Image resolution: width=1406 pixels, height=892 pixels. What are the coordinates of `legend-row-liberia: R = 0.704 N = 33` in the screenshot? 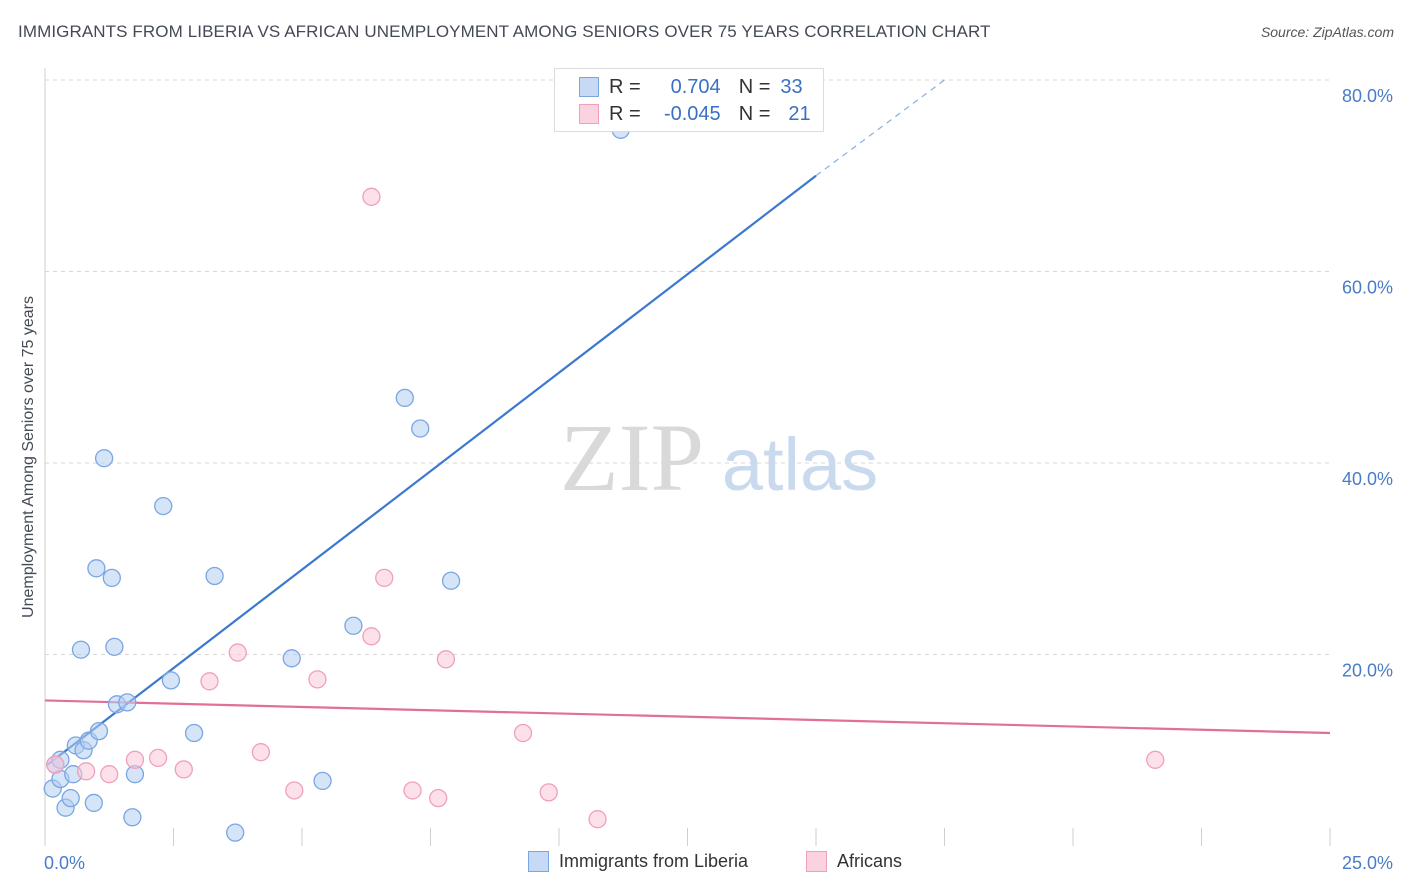 It's located at (679, 87).